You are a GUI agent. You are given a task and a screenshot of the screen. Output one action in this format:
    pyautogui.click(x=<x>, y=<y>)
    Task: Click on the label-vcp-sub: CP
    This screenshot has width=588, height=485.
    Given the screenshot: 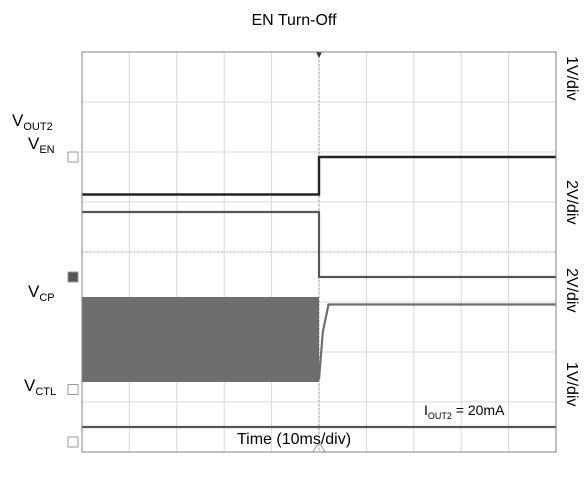 What is the action you would take?
    pyautogui.click(x=47, y=298)
    